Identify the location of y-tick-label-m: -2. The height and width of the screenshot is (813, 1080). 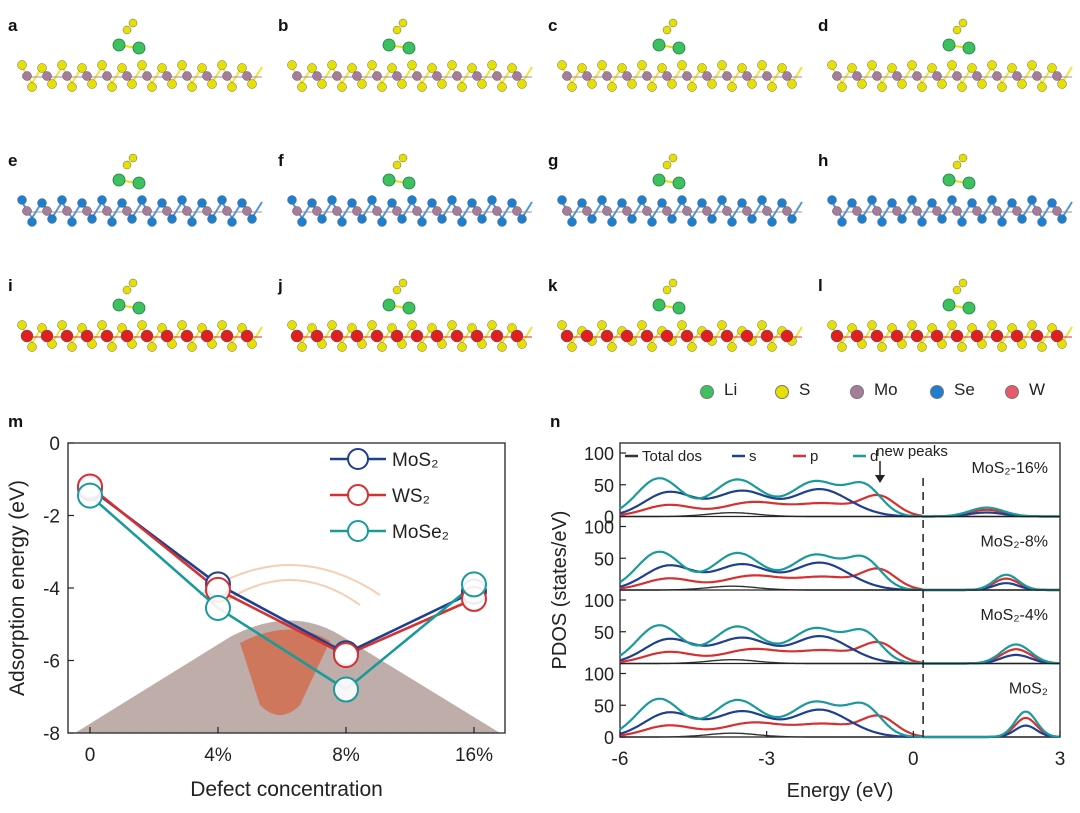
(51, 517).